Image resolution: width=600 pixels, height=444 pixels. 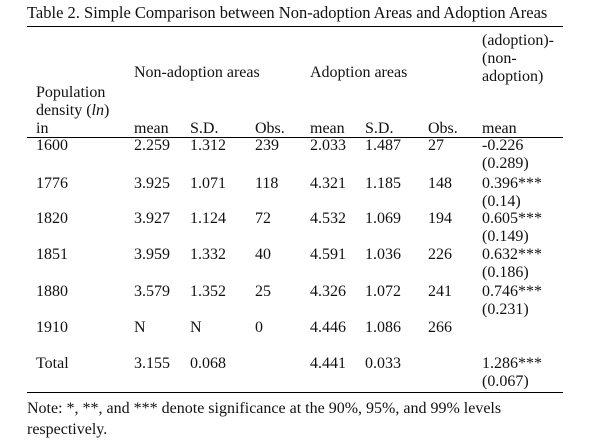 What do you see at coordinates (383, 363) in the screenshot?
I see `cell-a-sd: 0.033` at bounding box center [383, 363].